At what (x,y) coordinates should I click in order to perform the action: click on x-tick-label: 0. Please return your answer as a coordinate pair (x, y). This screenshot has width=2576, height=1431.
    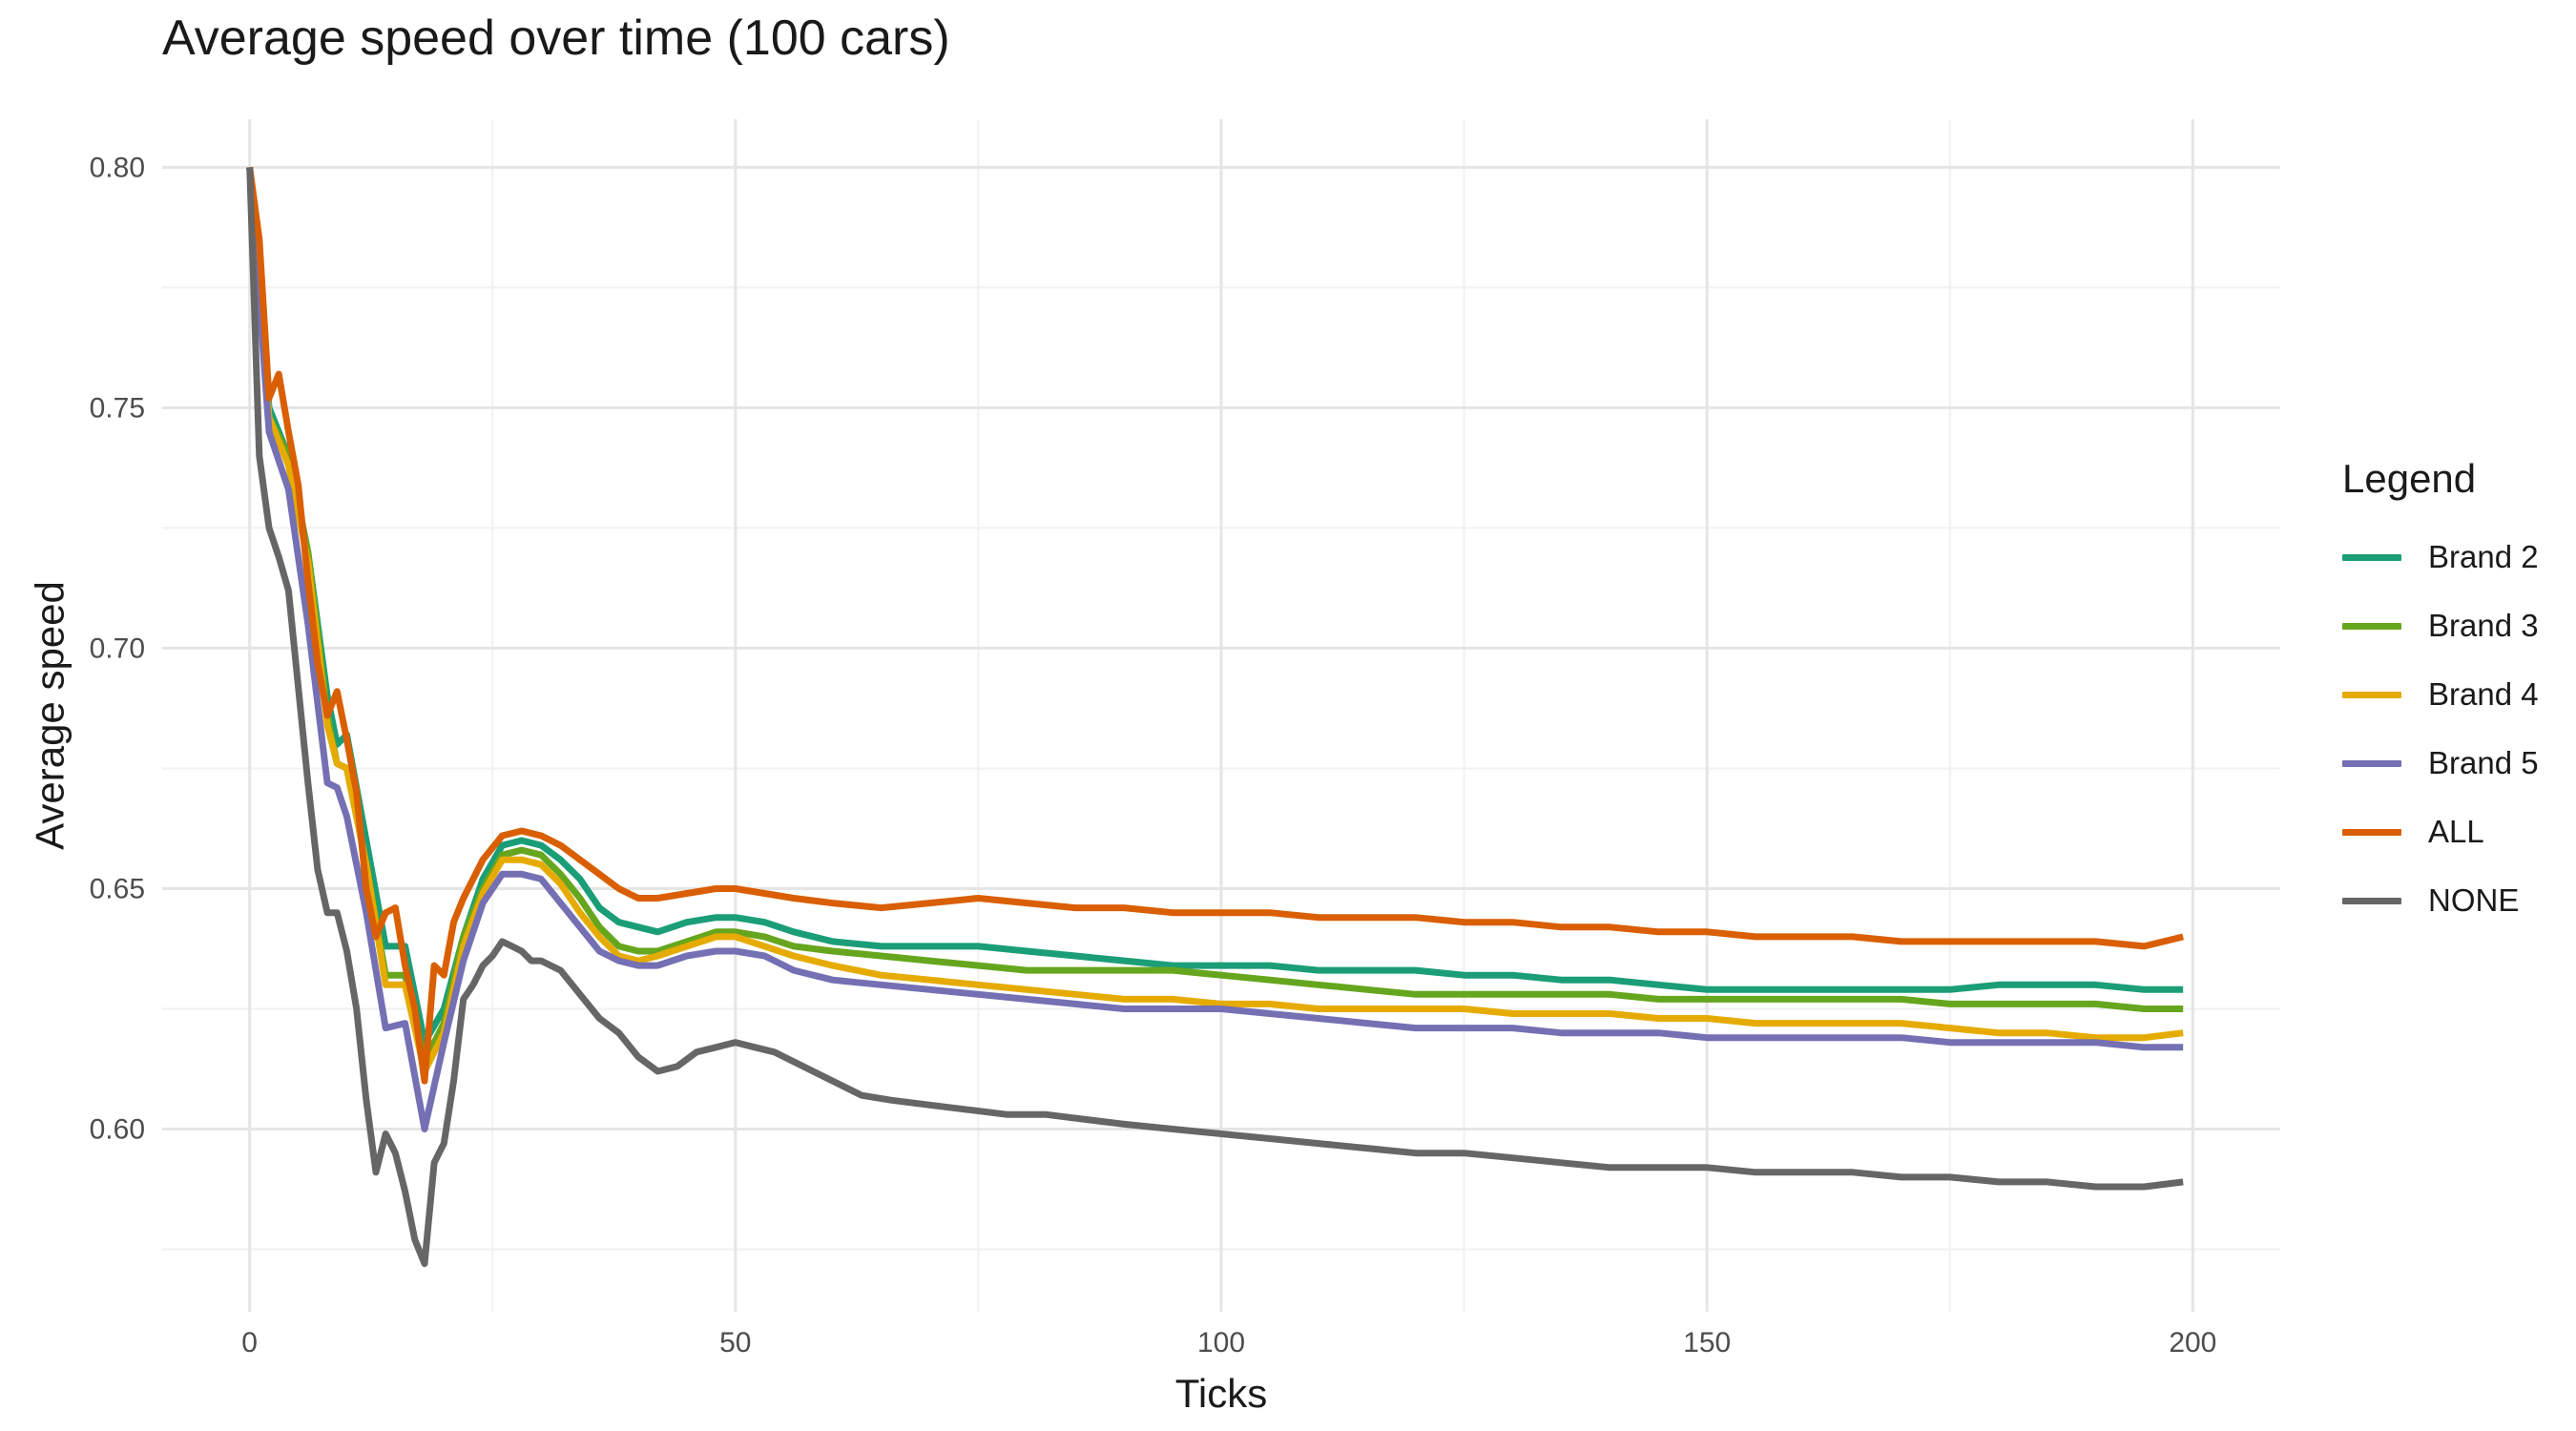
    Looking at the image, I should click on (249, 1342).